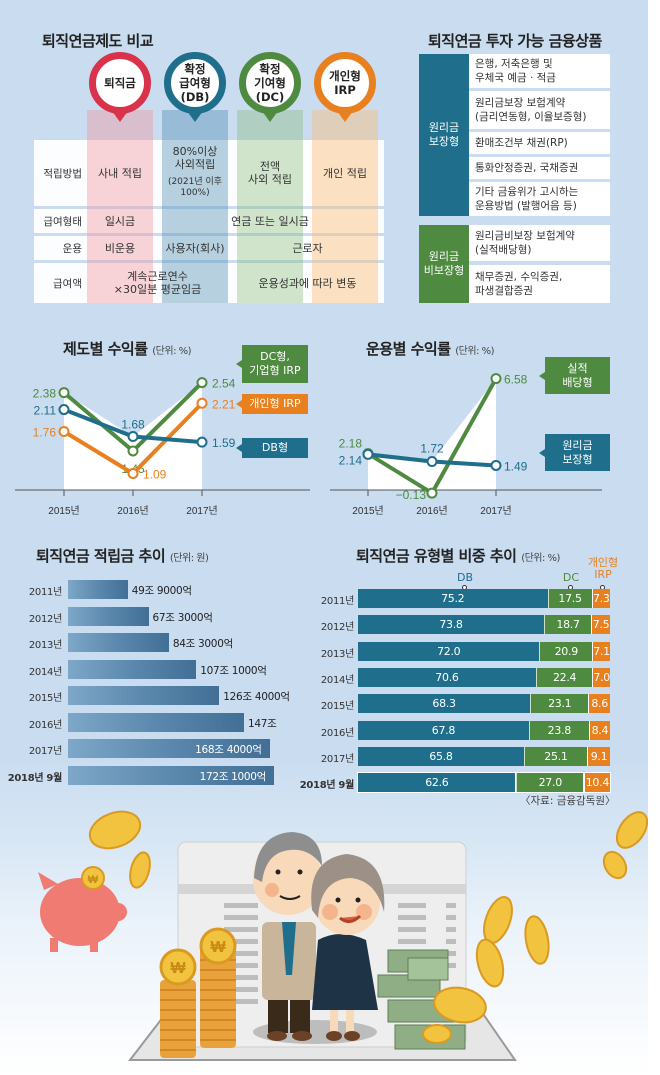  I want to click on chart2-title: 운용별 수익률 (단위: %), so click(430, 348).